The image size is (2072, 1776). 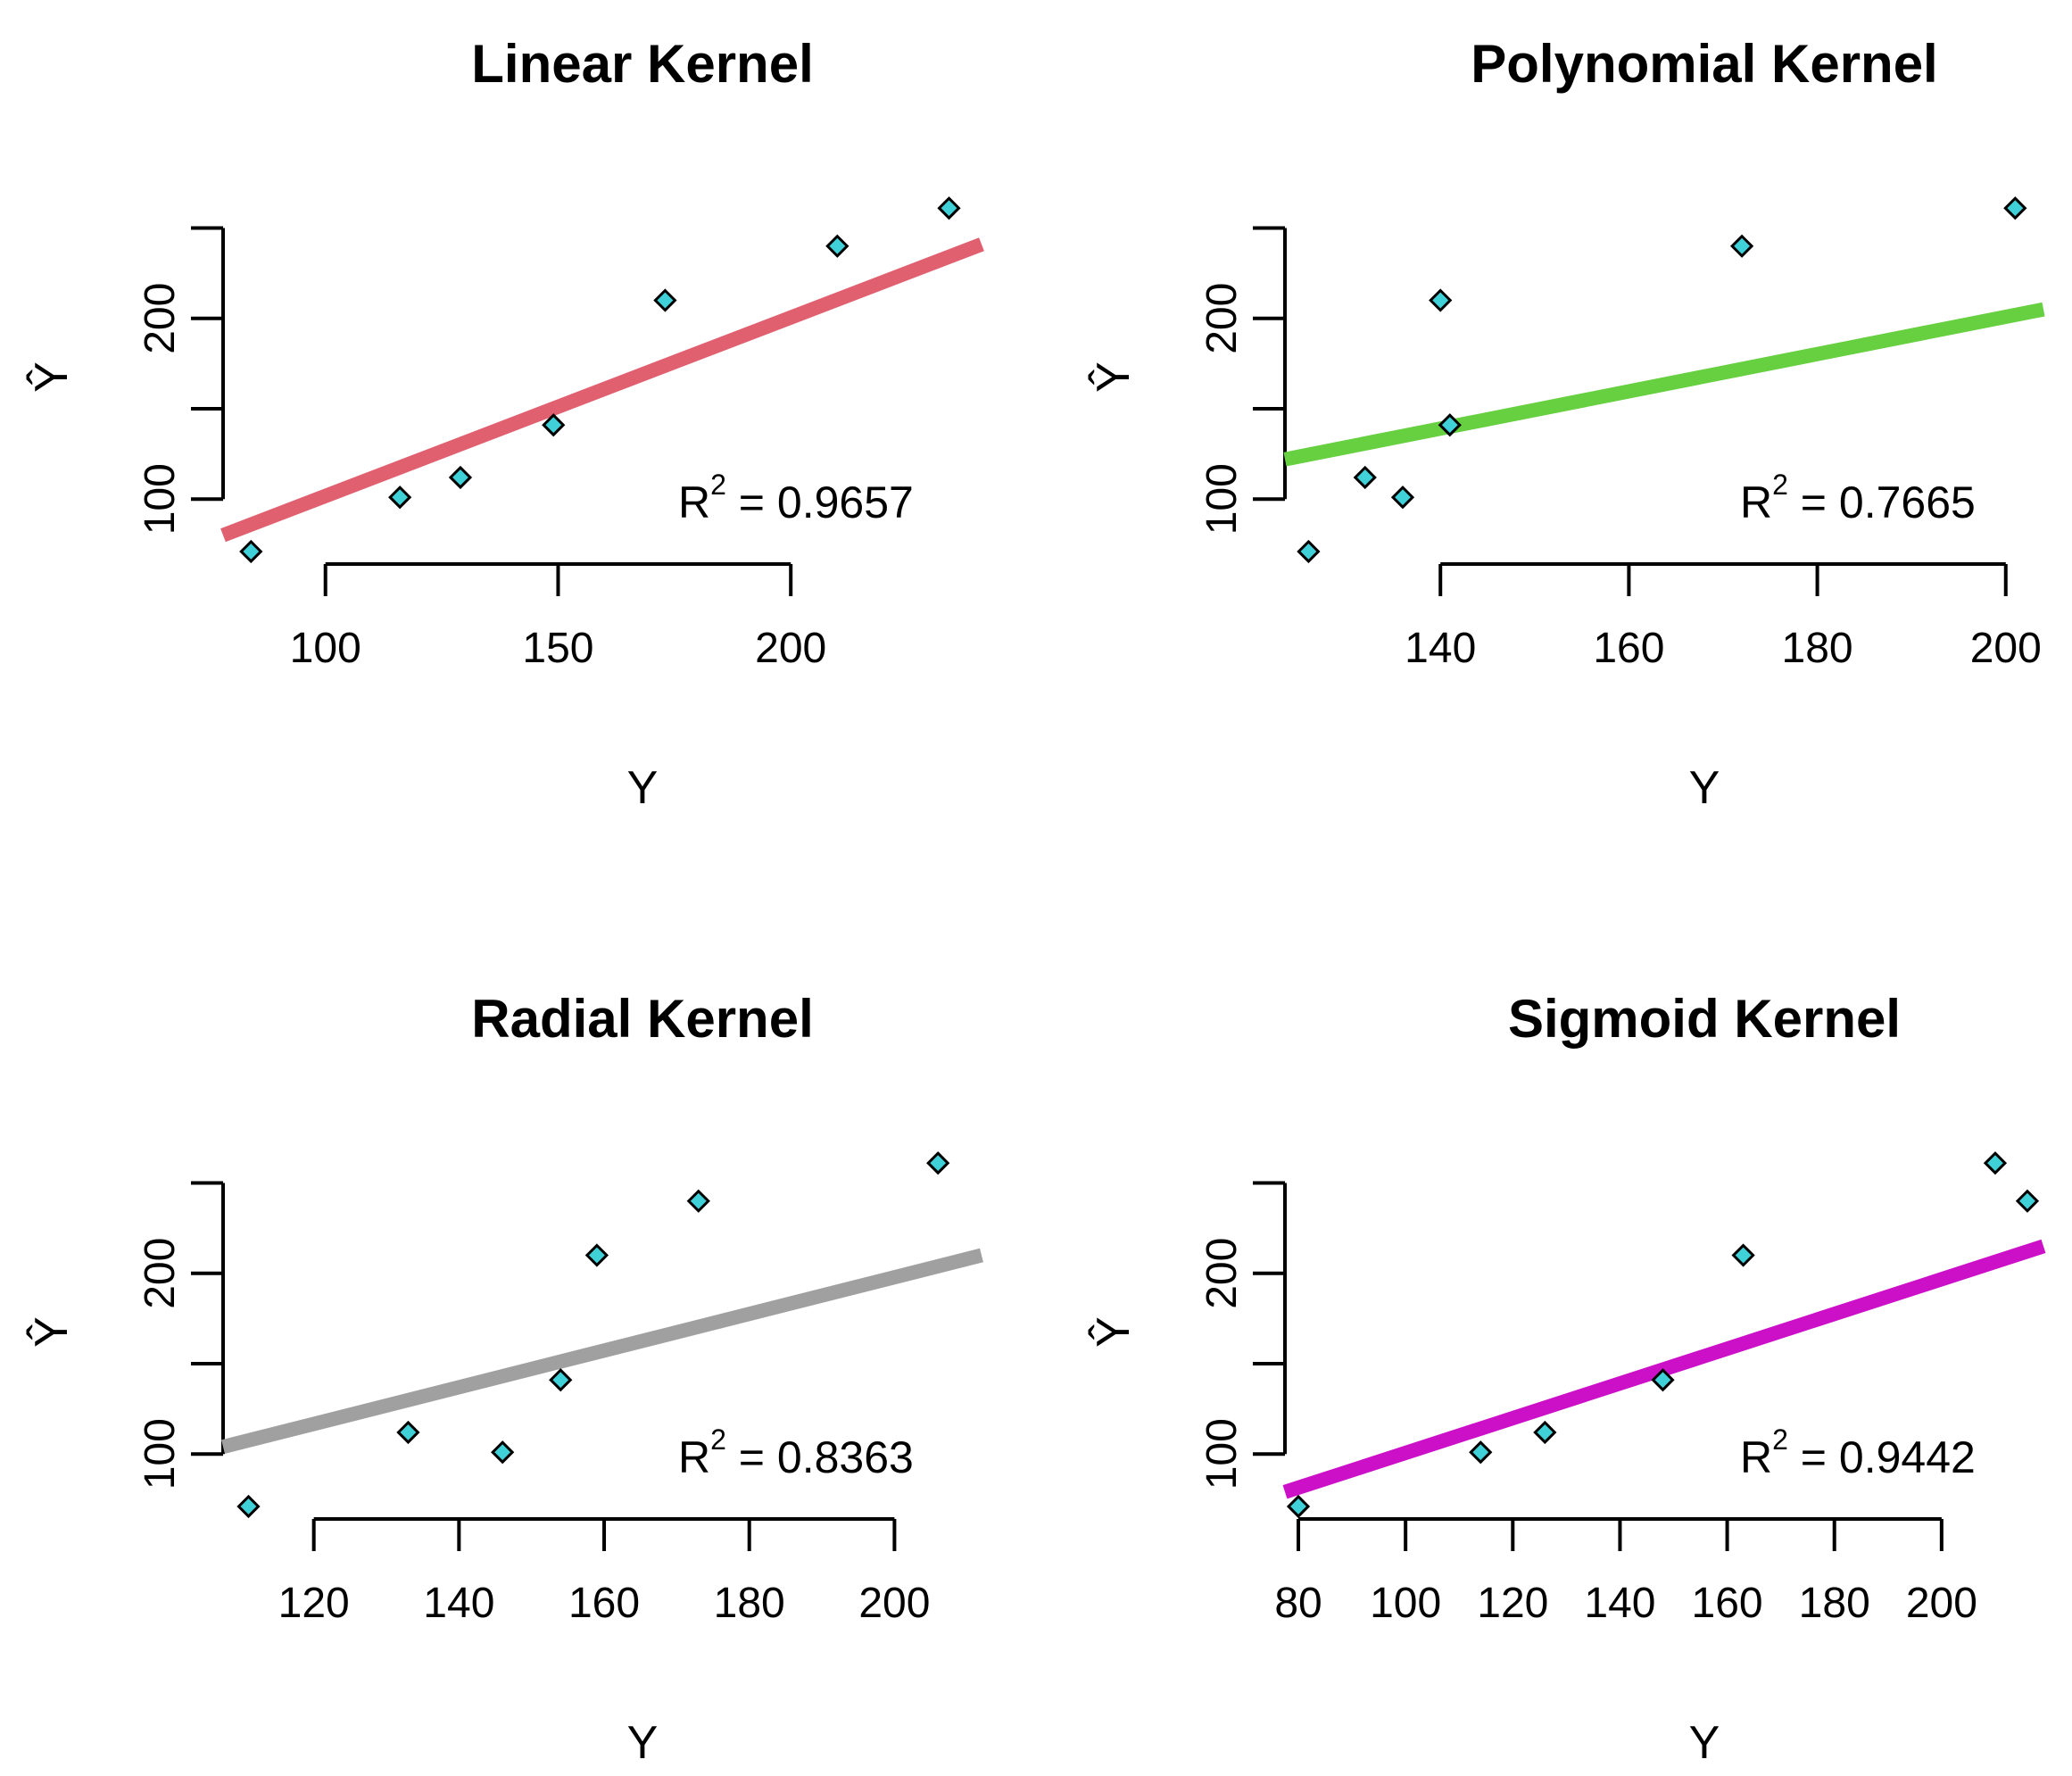 What do you see at coordinates (557, 648) in the screenshot?
I see `x-tick-label: 150` at bounding box center [557, 648].